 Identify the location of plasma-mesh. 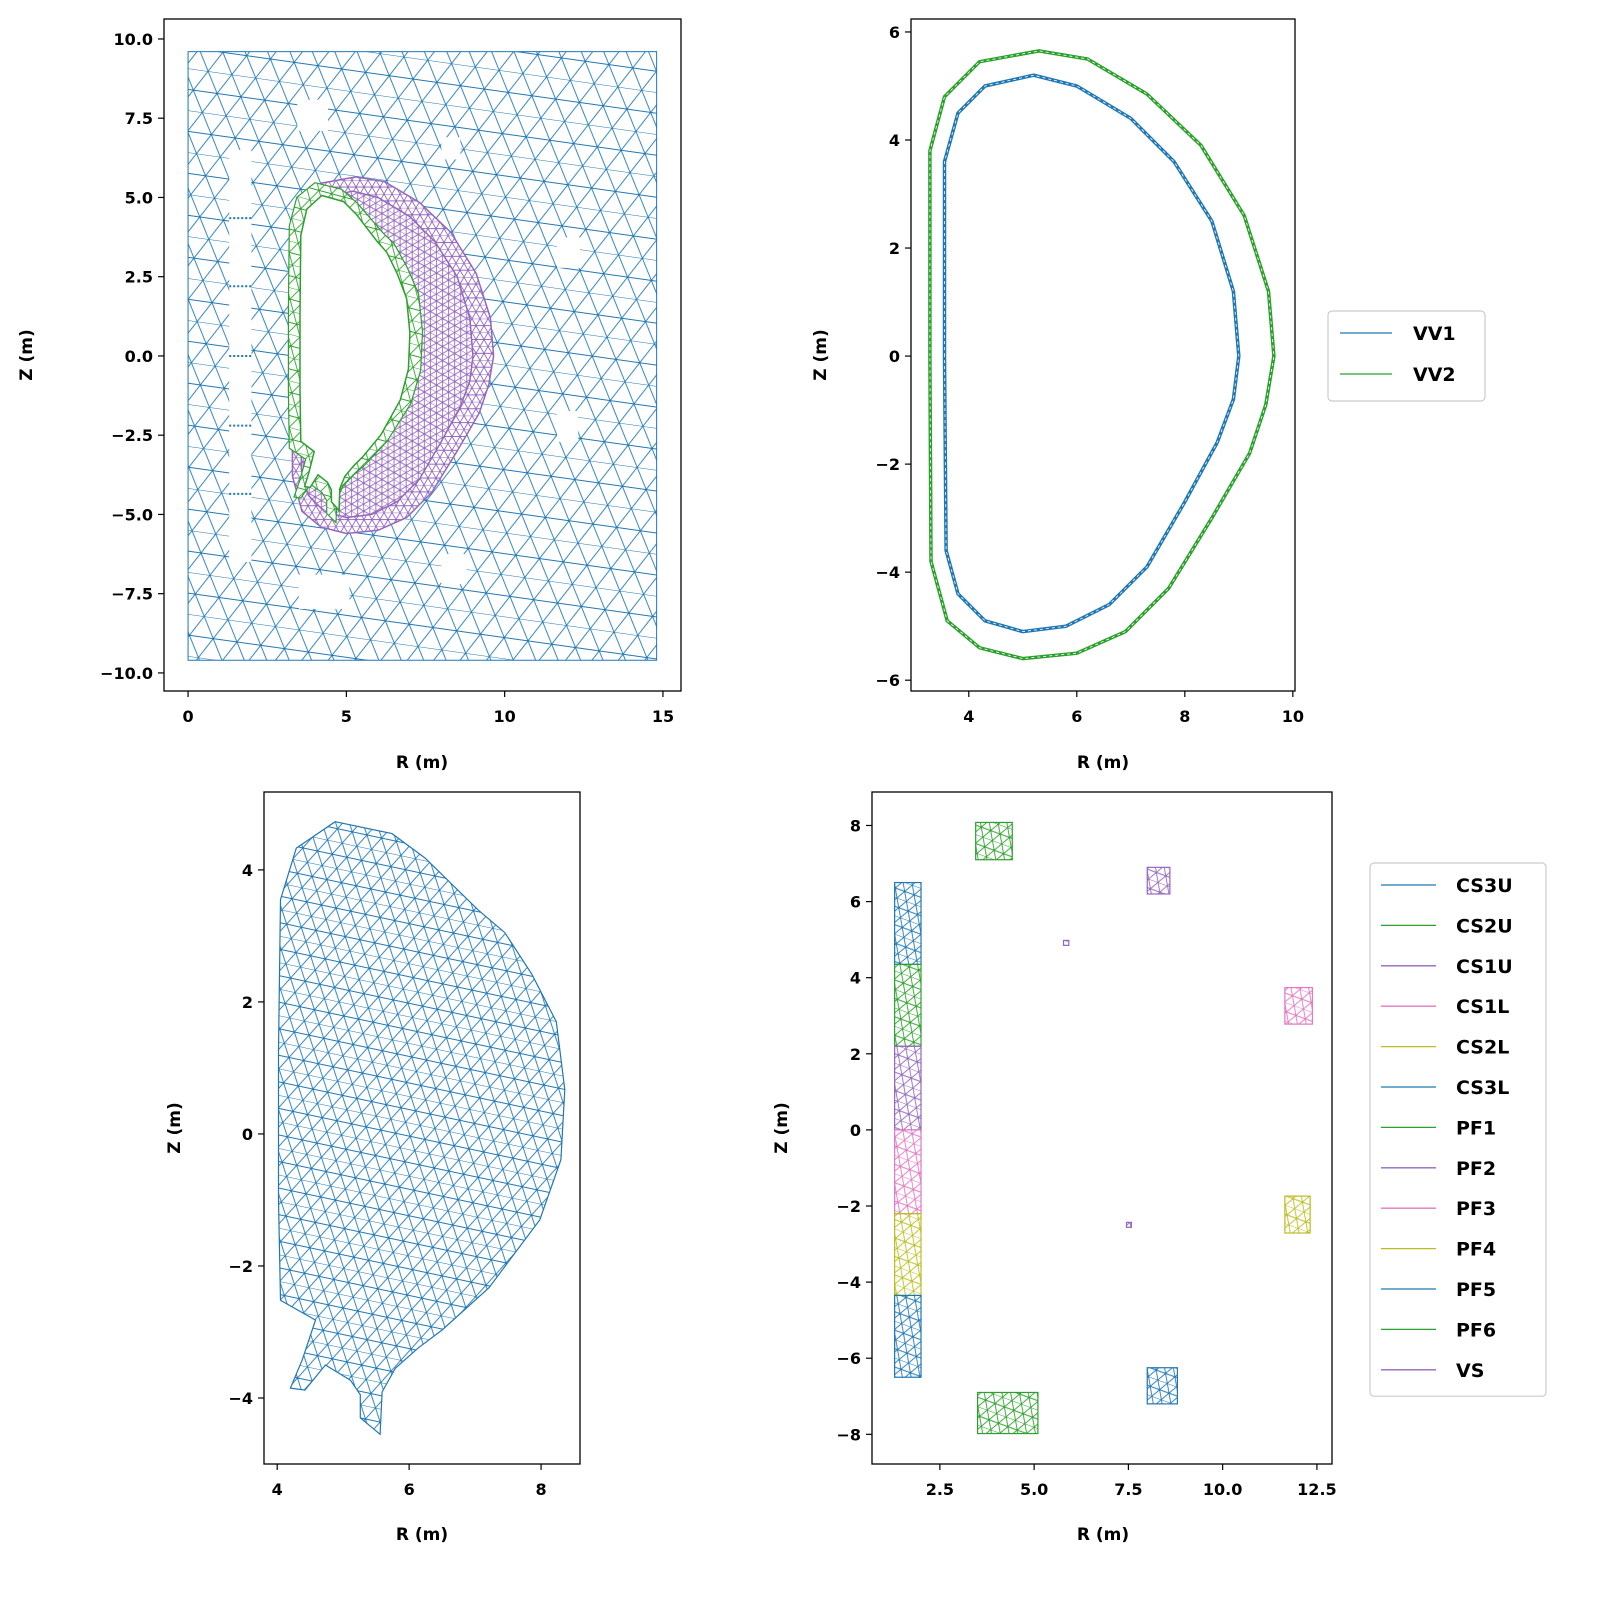
(421, 1128).